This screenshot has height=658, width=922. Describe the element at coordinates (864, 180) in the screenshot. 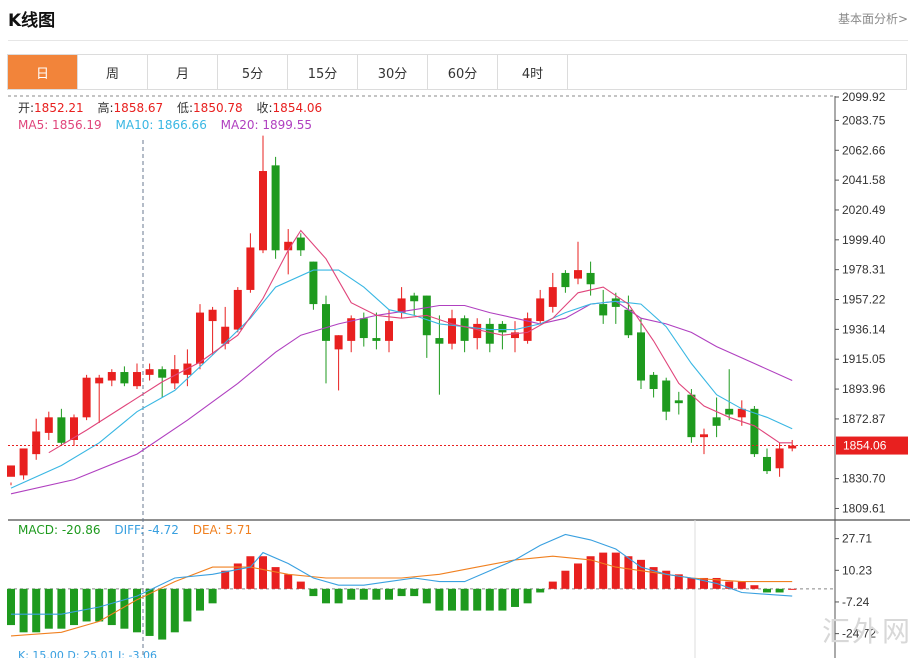

I see `y-tick-label: 2041.58` at that location.